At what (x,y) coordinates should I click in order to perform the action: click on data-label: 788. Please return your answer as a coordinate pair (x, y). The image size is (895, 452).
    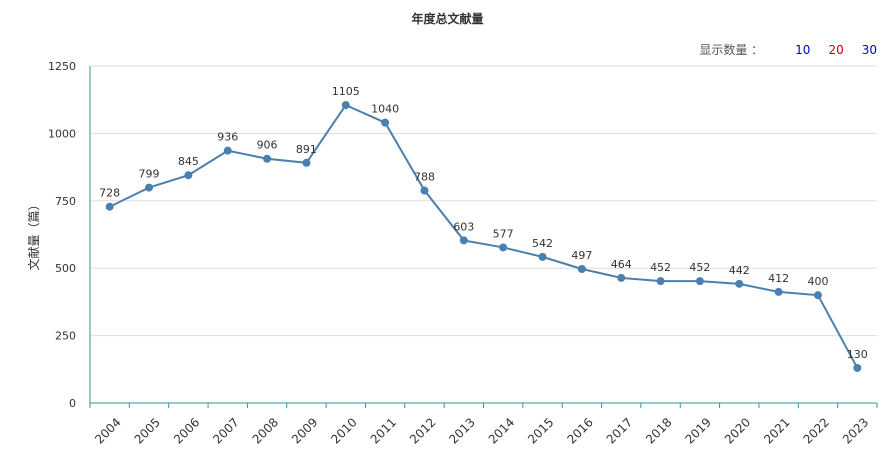
    Looking at the image, I should click on (424, 177).